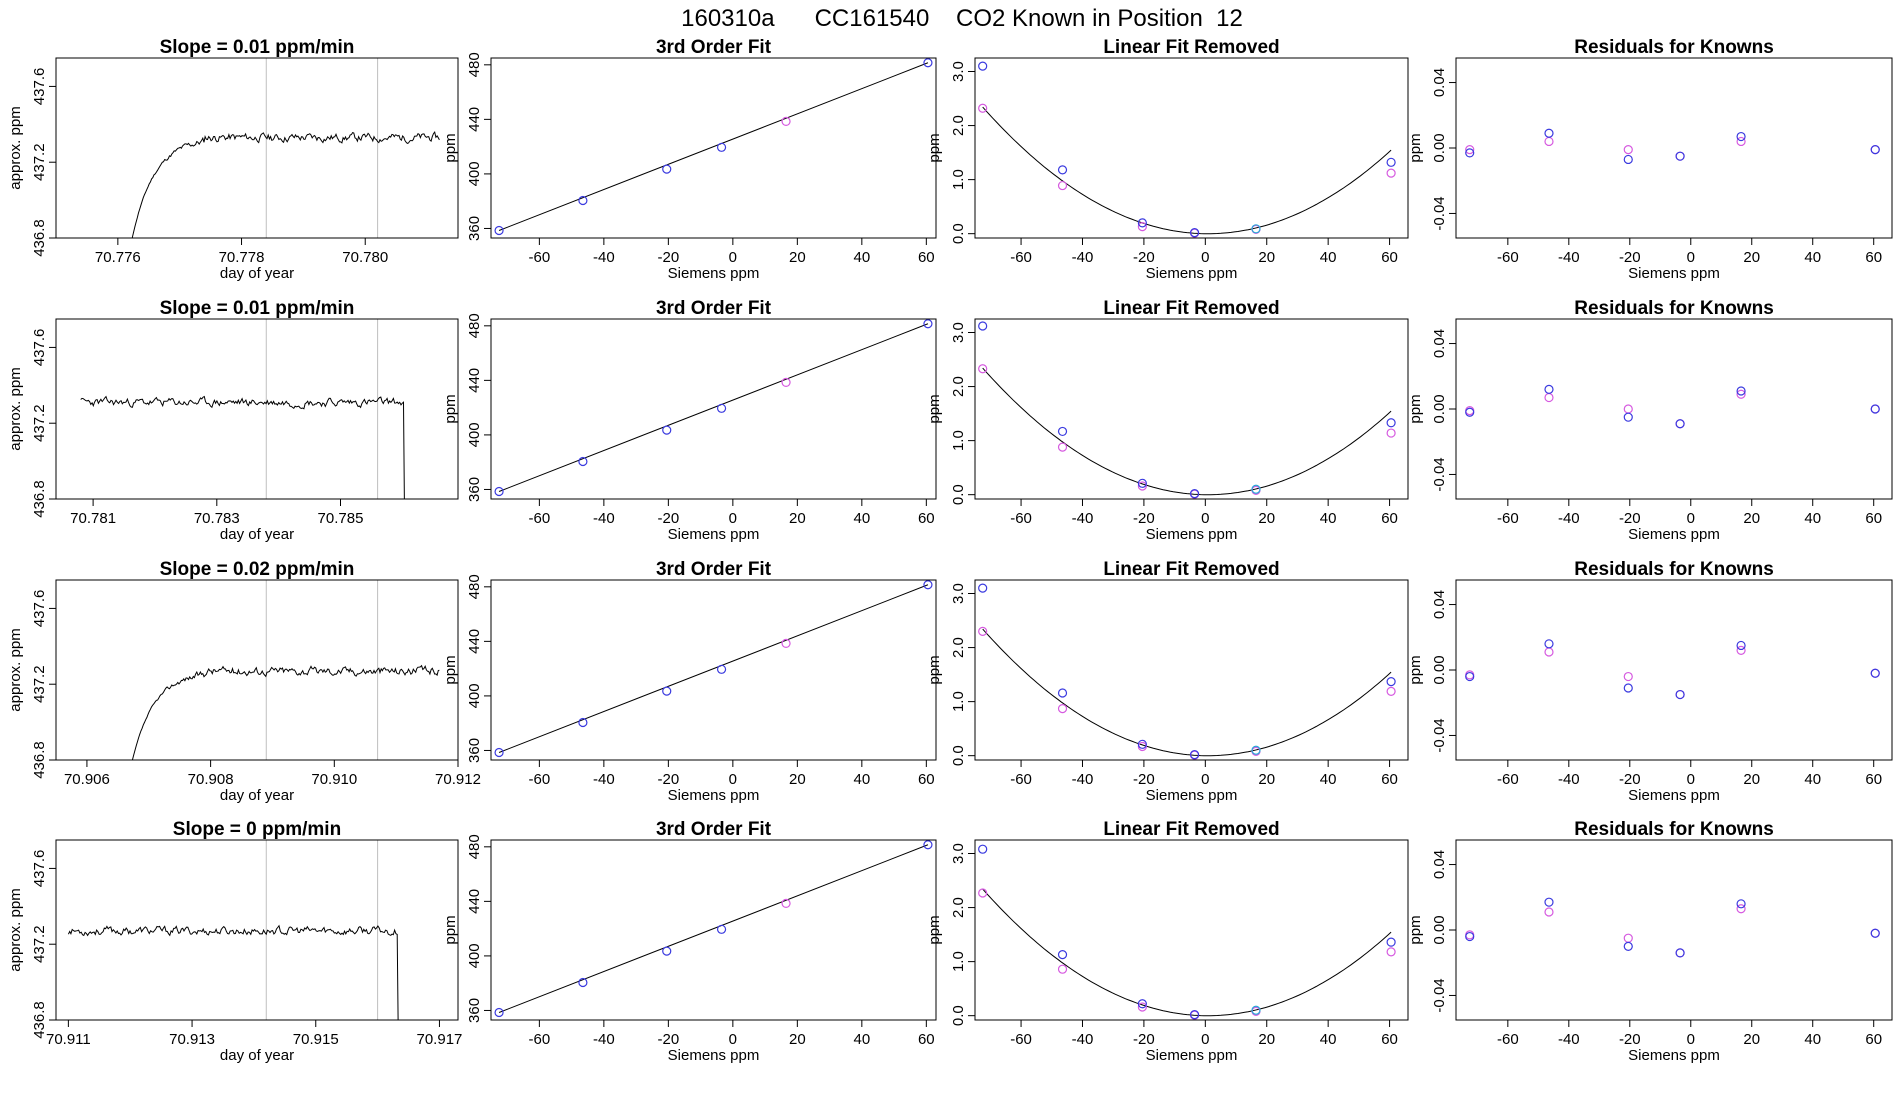 This screenshot has width=1900, height=1100. What do you see at coordinates (39, 238) in the screenshot?
I see `y-tick-label: 436.8` at bounding box center [39, 238].